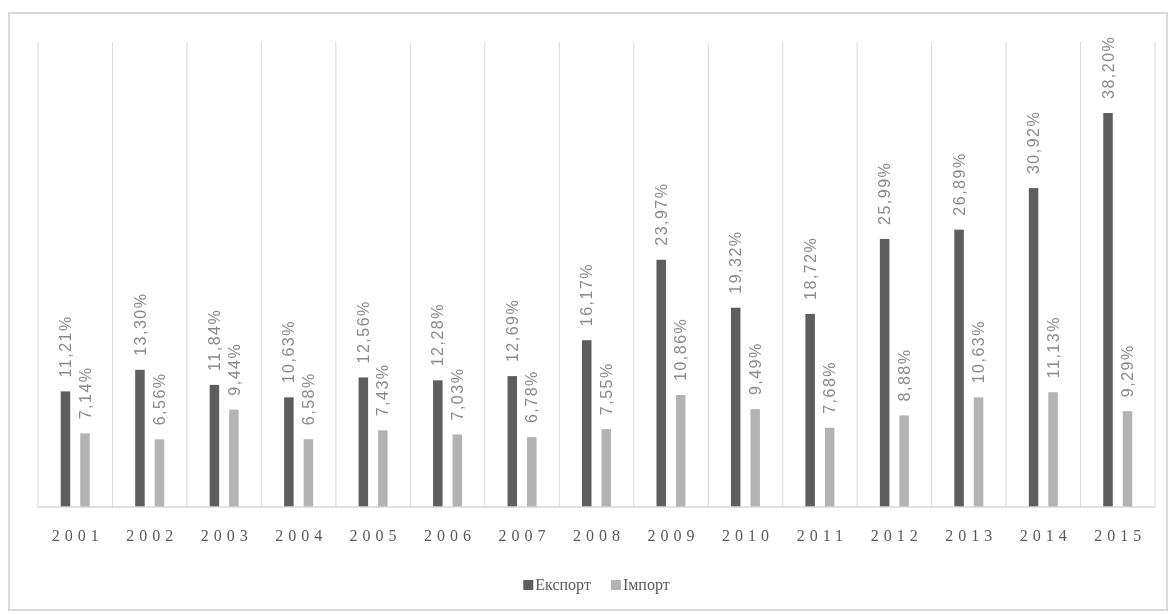  What do you see at coordinates (66, 346) in the screenshot?
I see `data-label: 11,21%` at bounding box center [66, 346].